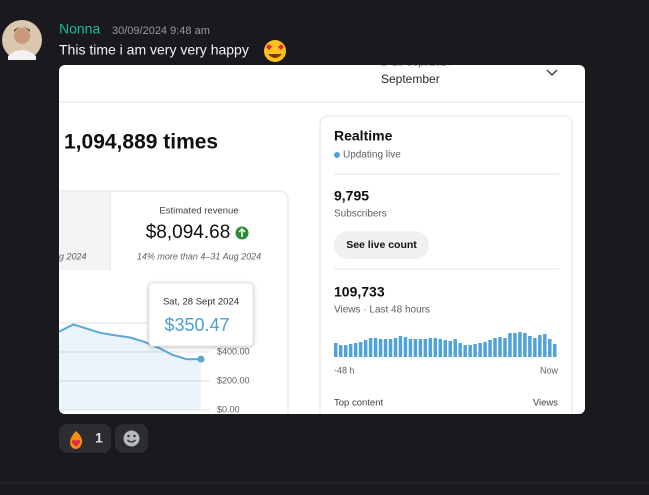  I want to click on fire-heart-icon, so click(76, 440).